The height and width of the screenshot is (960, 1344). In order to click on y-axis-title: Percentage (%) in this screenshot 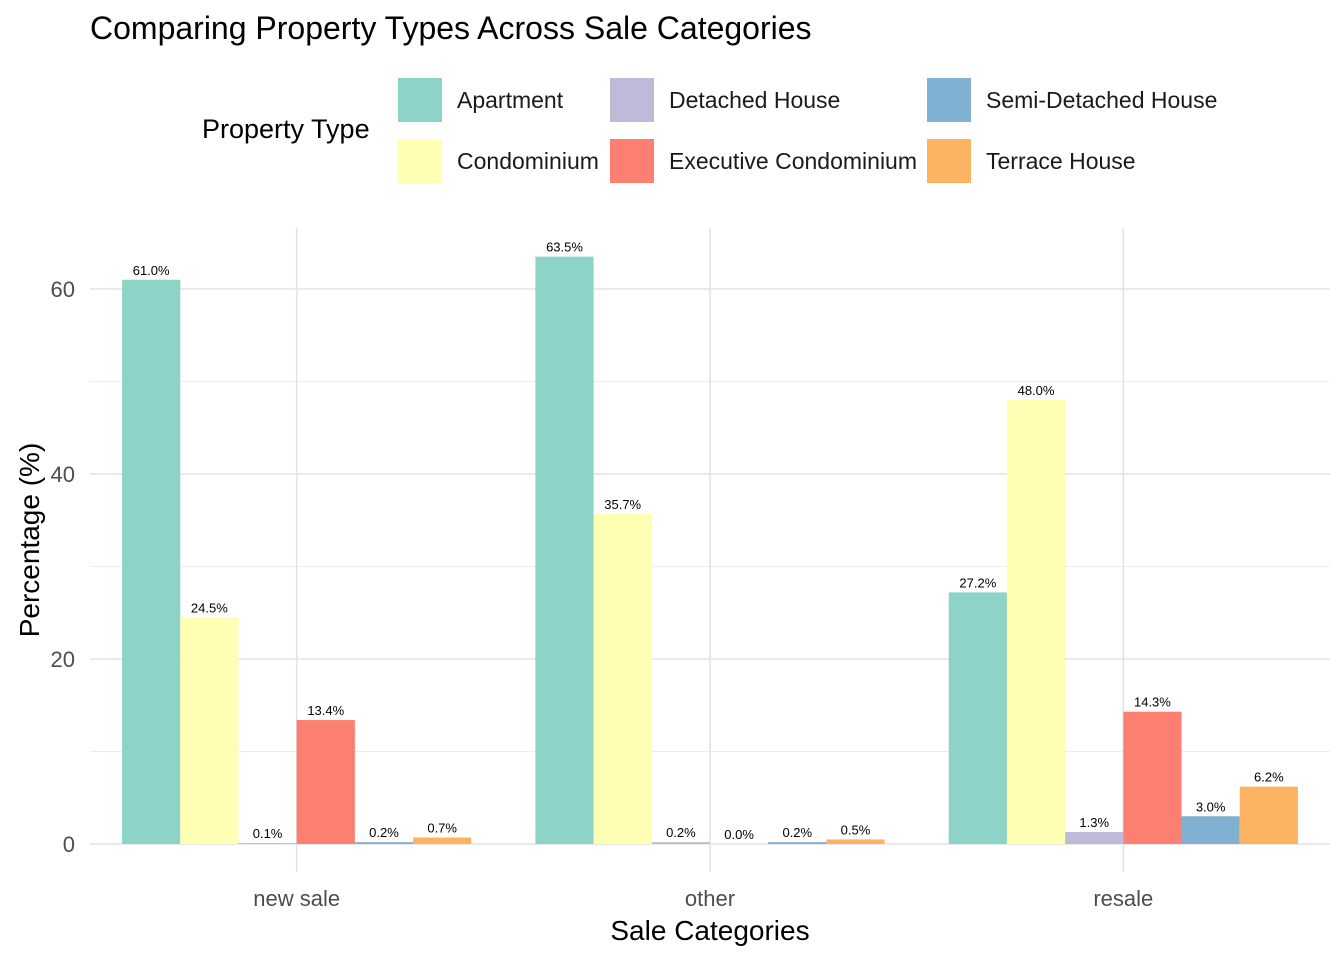, I will do `click(29, 540)`.